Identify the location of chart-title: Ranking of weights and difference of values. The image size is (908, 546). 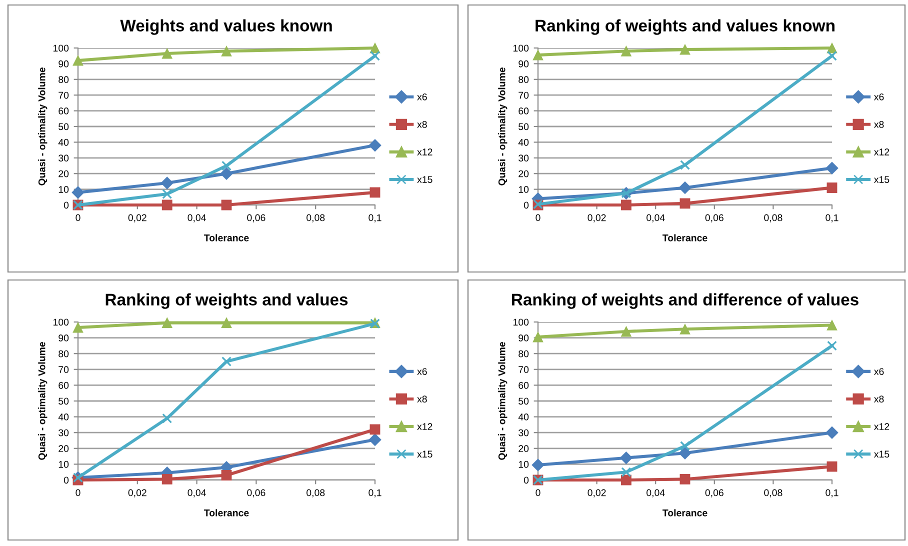
(685, 301).